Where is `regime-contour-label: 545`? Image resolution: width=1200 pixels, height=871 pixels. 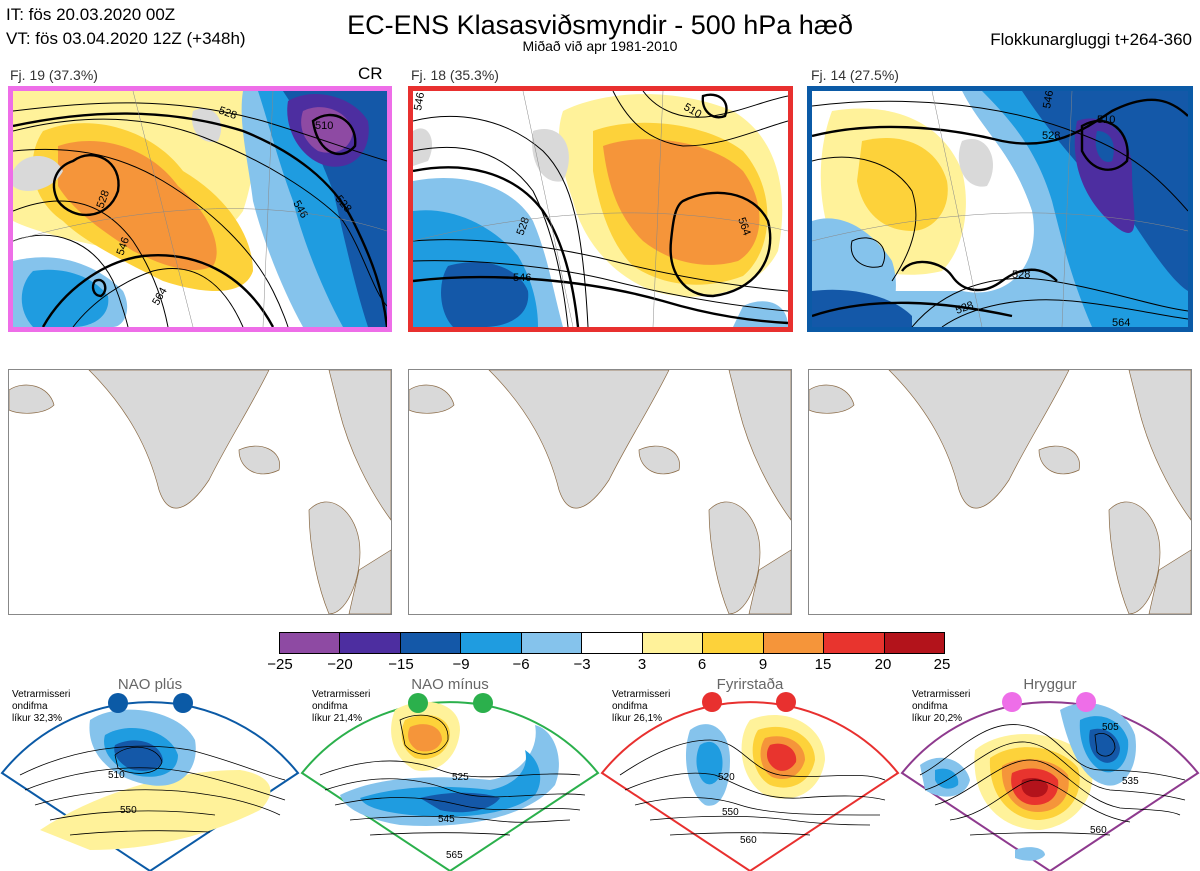
regime-contour-label: 545 is located at coordinates (446, 819).